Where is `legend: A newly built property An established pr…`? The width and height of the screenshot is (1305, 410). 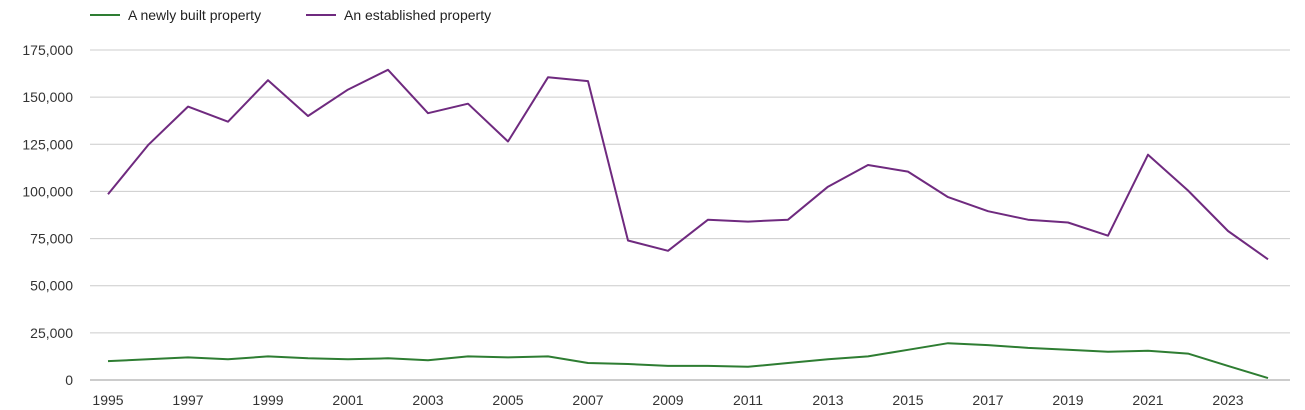
legend: A newly built property An established pr… is located at coordinates (290, 15).